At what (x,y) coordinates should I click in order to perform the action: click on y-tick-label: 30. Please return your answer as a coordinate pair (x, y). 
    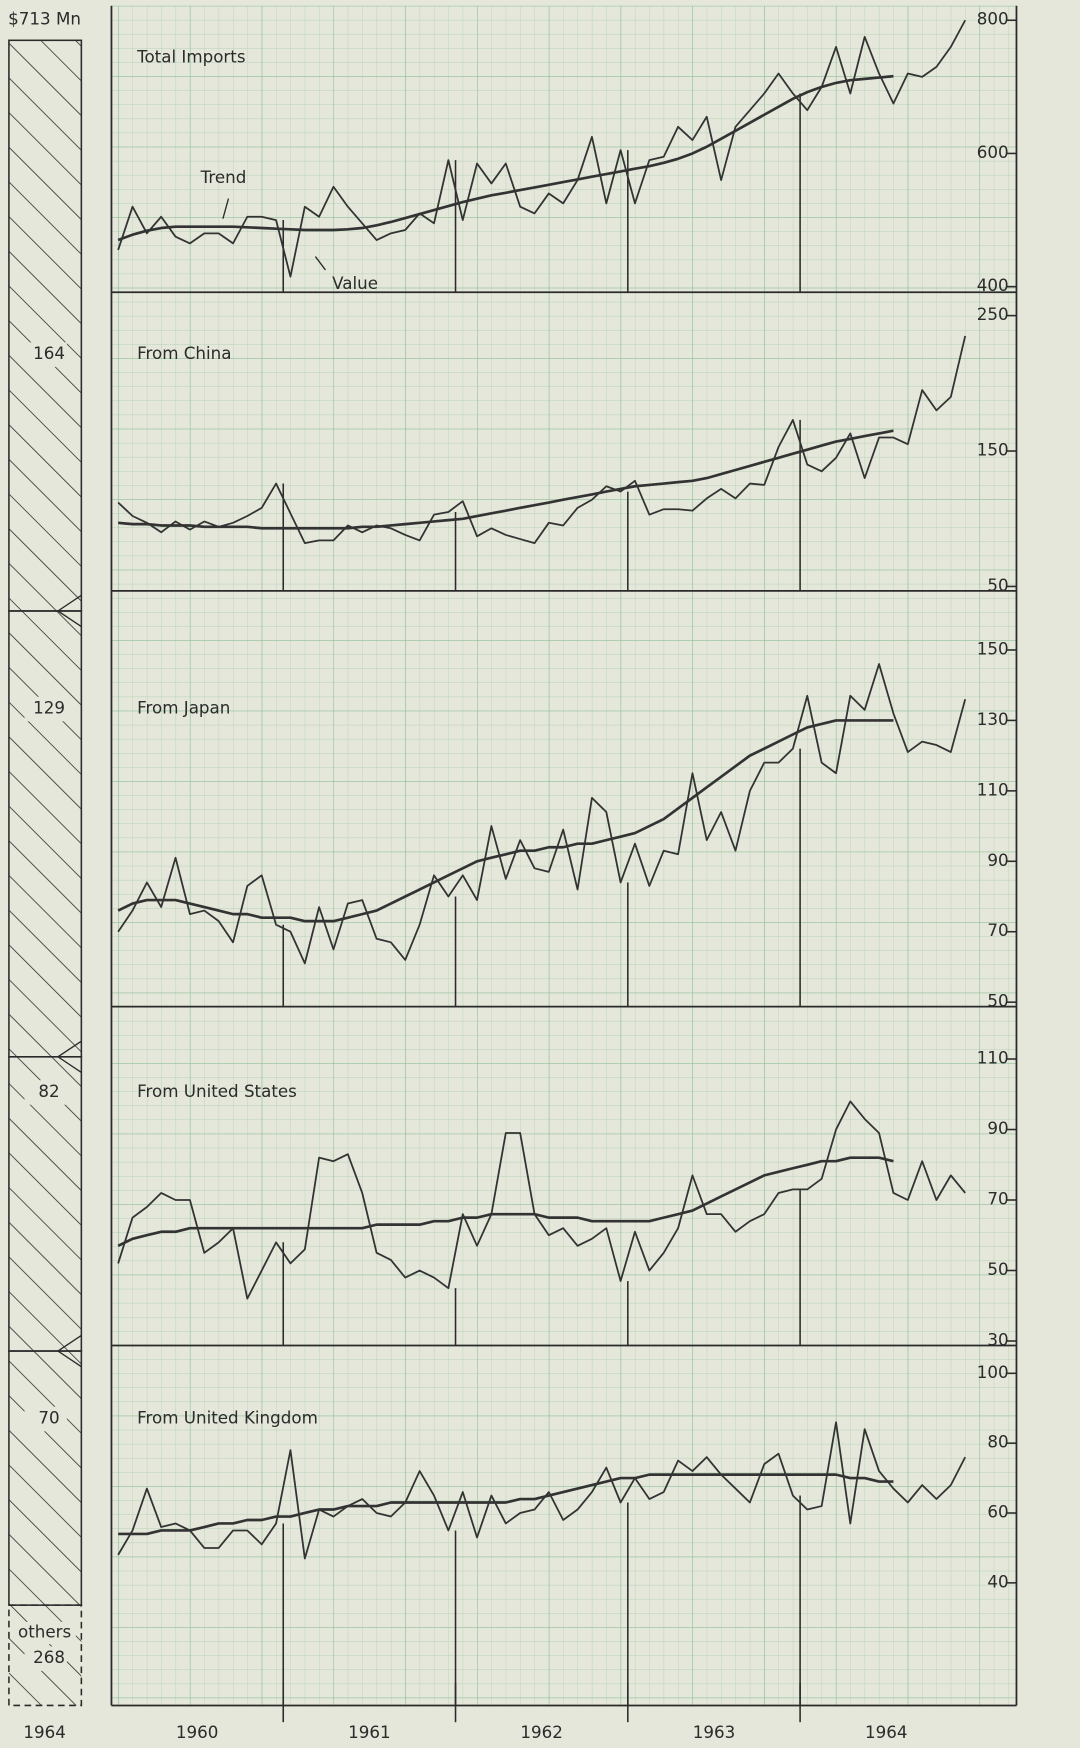
    Looking at the image, I should click on (997, 1339).